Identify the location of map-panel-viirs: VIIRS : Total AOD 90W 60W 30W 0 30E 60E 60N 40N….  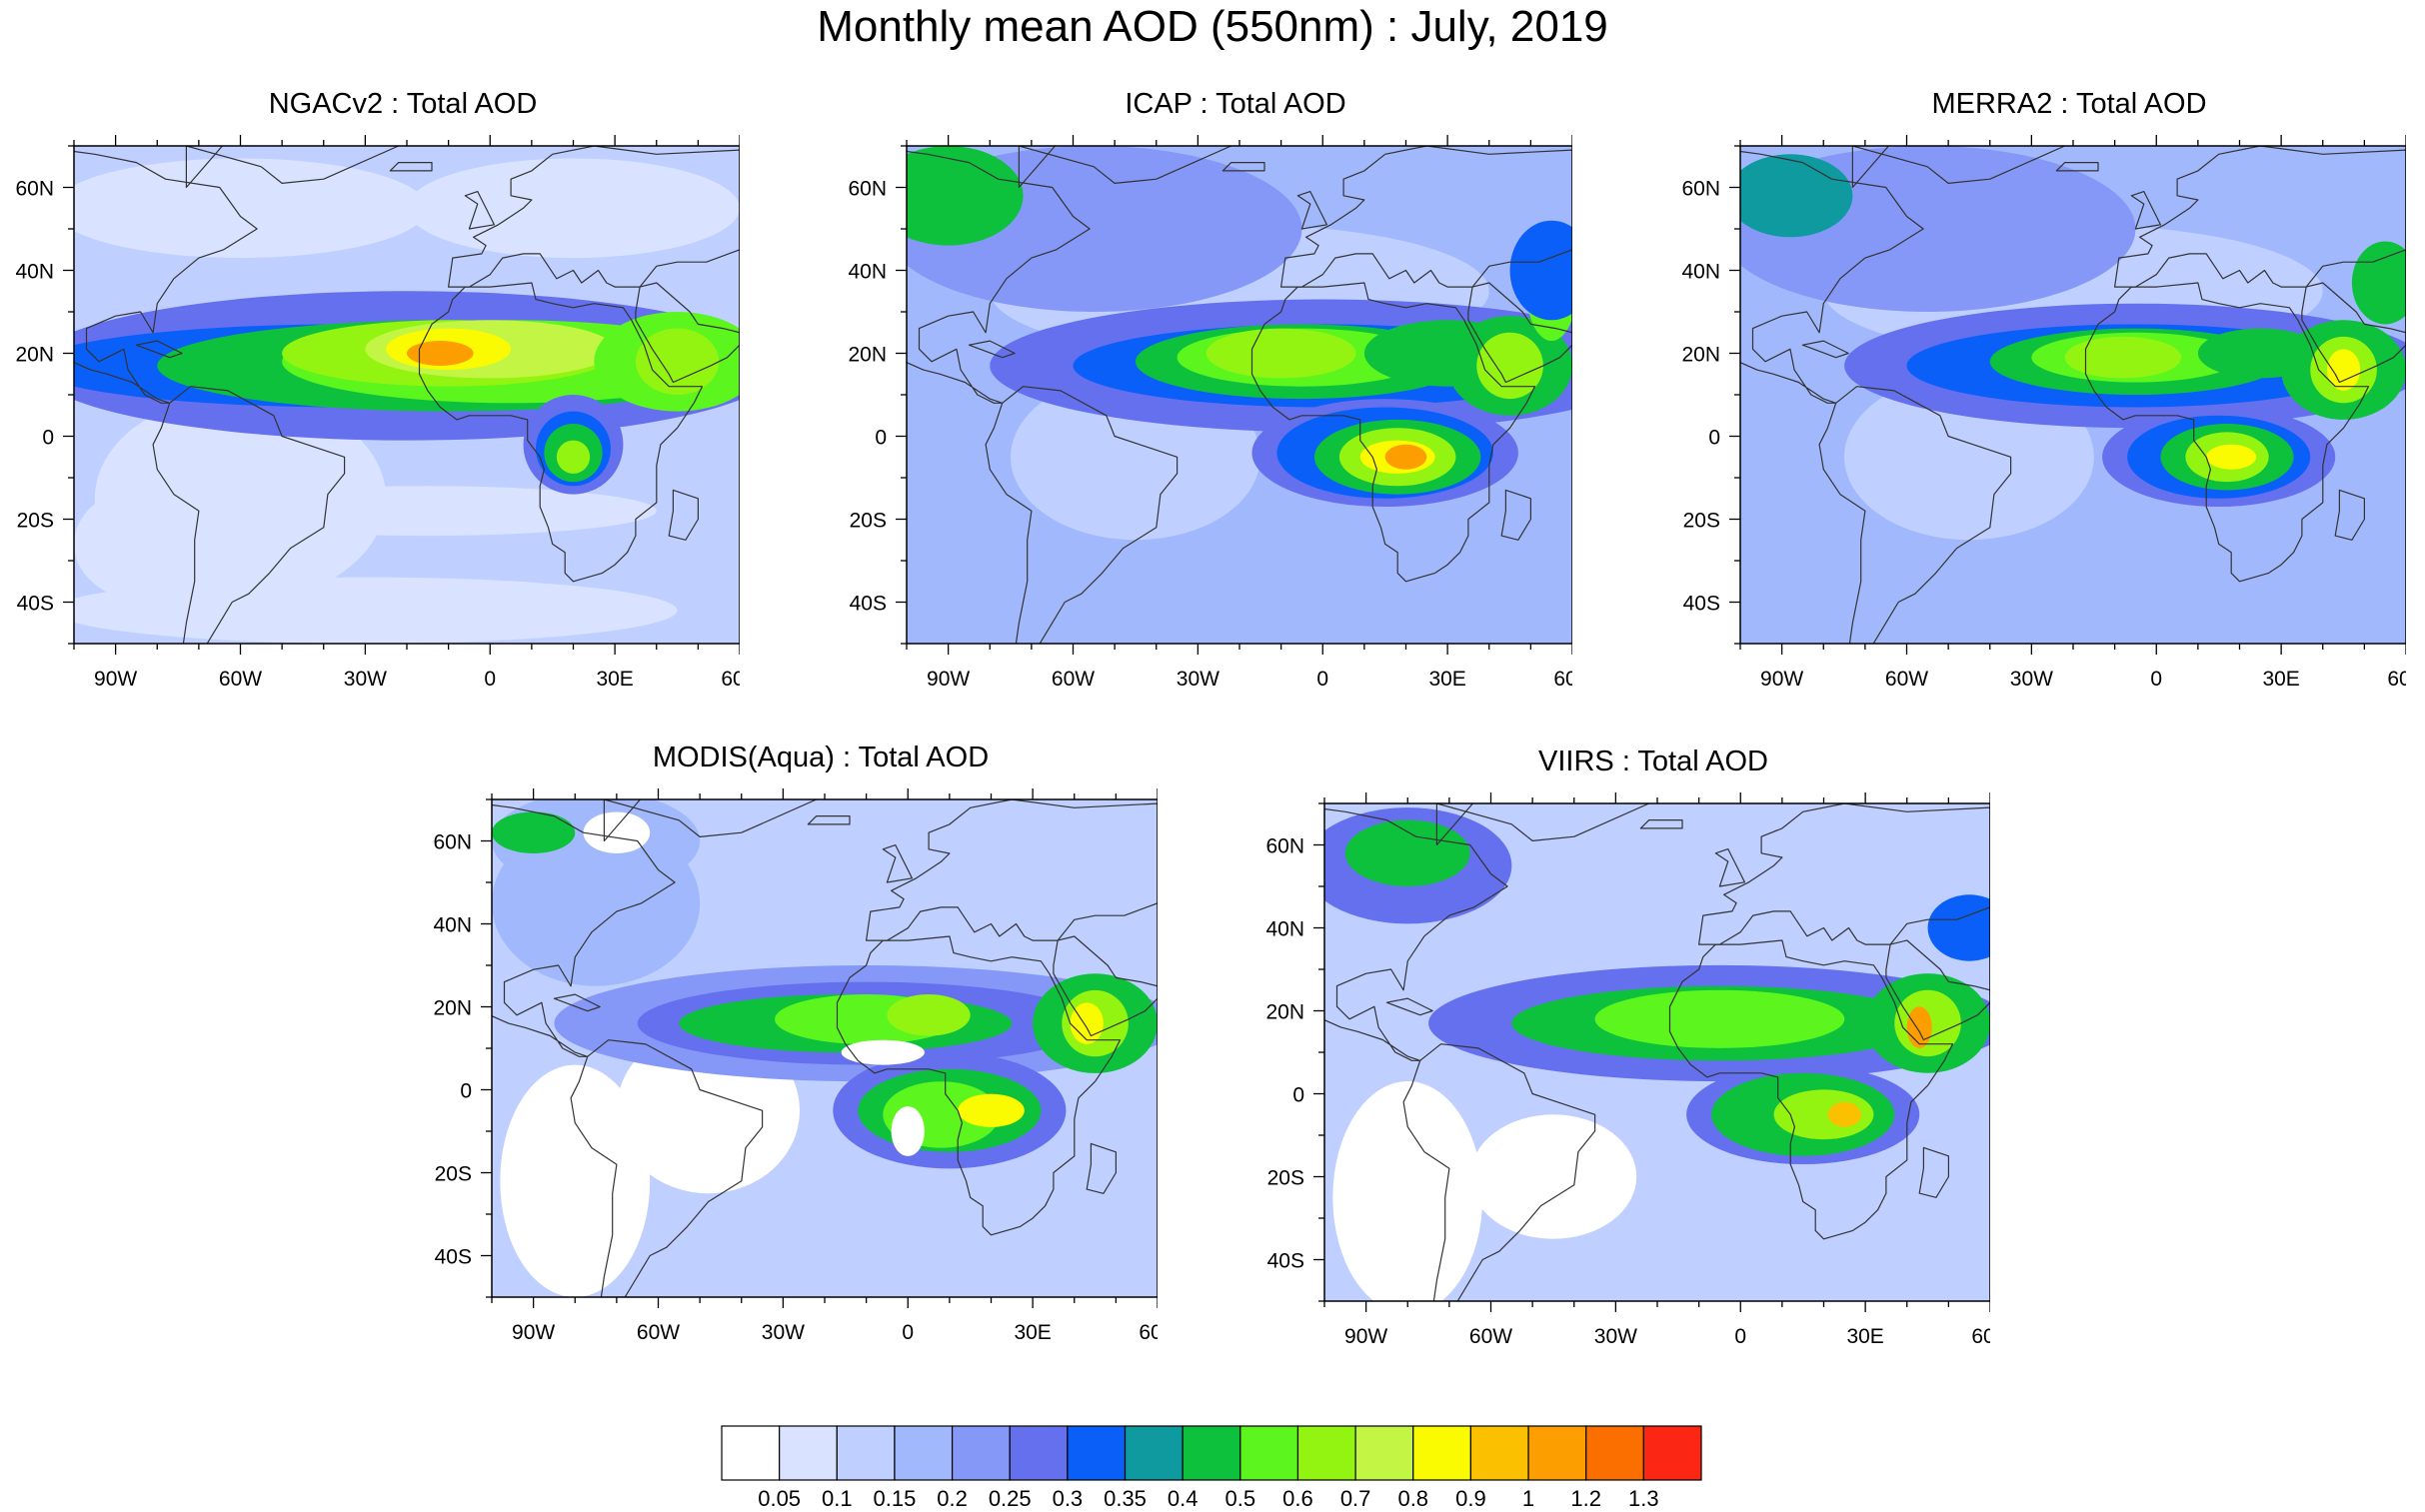
(1620, 1045).